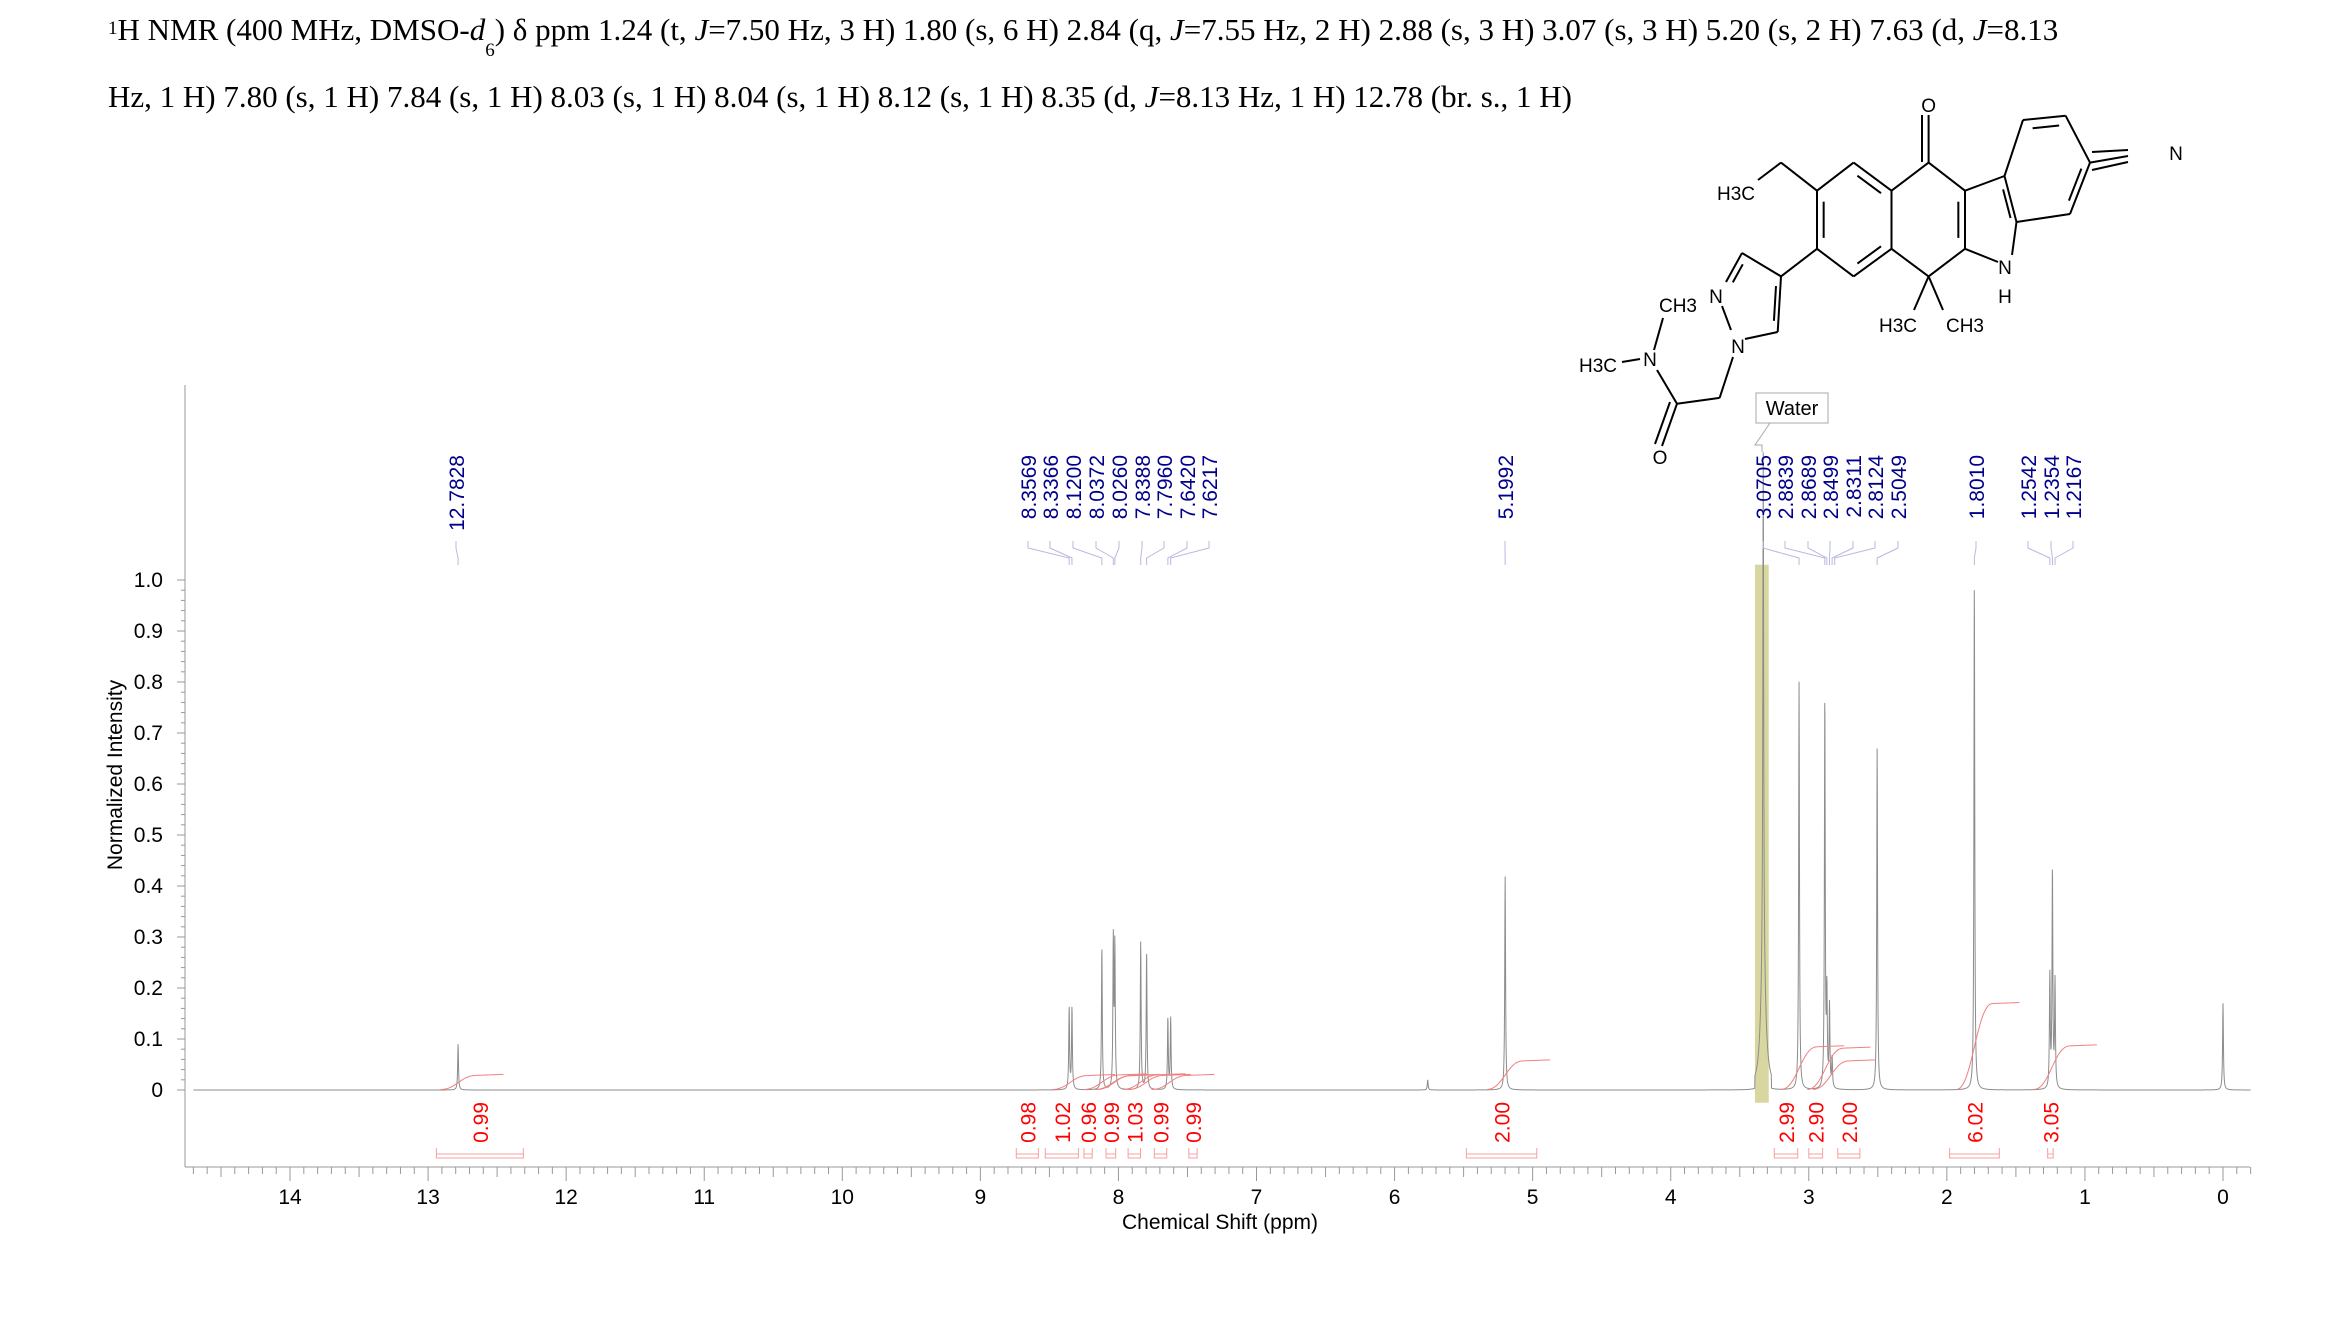 The image size is (2339, 1327). I want to click on atom-label-h3c-ethyl: H3C, so click(1736, 194).